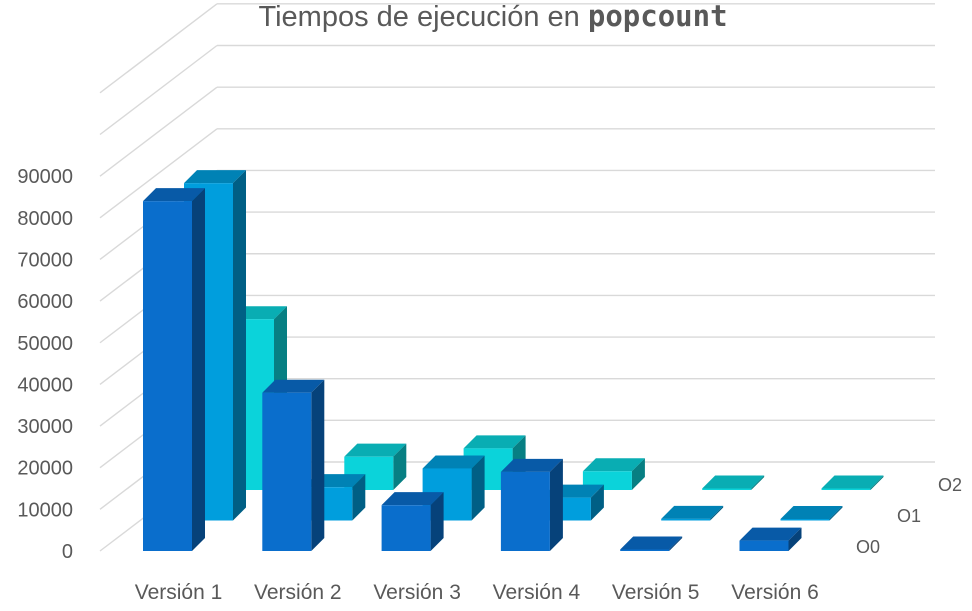  What do you see at coordinates (45, 427) in the screenshot?
I see `y-tick-label: 30000` at bounding box center [45, 427].